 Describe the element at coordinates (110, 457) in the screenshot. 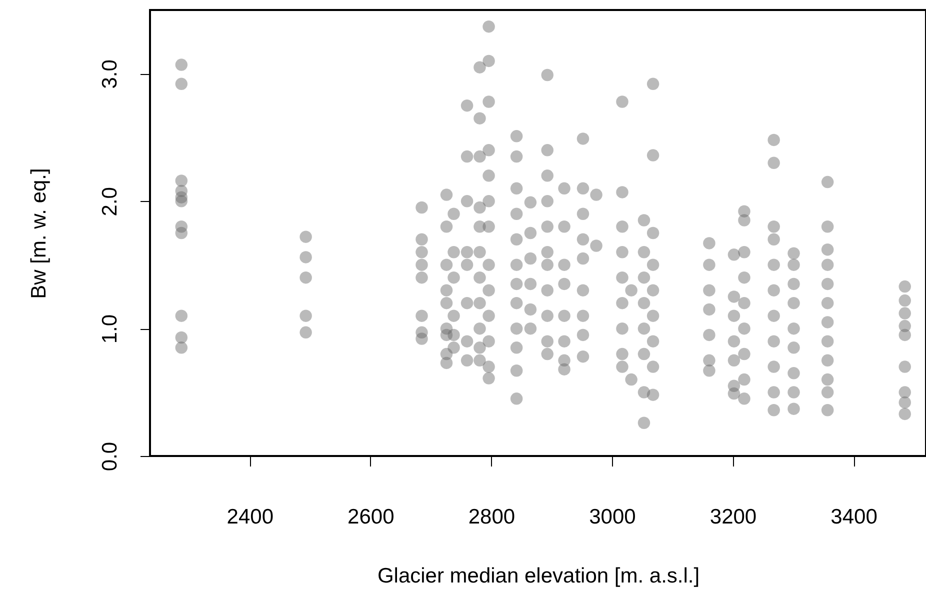

I see `y-tick-label: 0.0` at that location.